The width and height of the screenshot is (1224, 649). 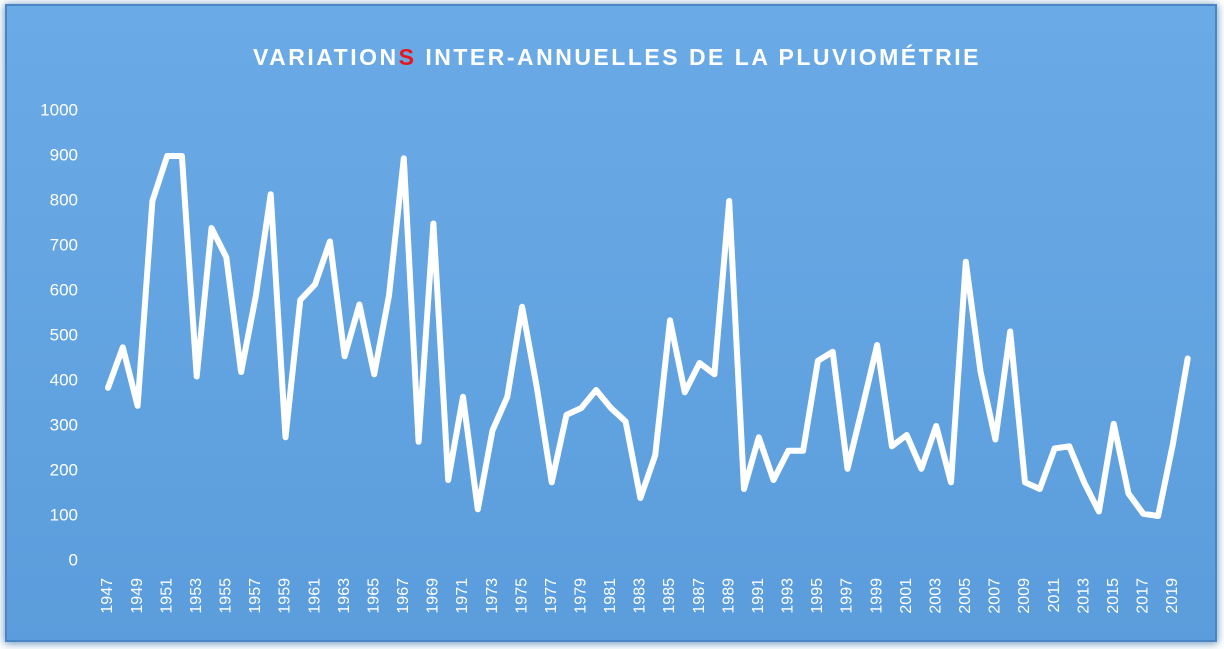 I want to click on x-tick-label: 1987, so click(x=699, y=596).